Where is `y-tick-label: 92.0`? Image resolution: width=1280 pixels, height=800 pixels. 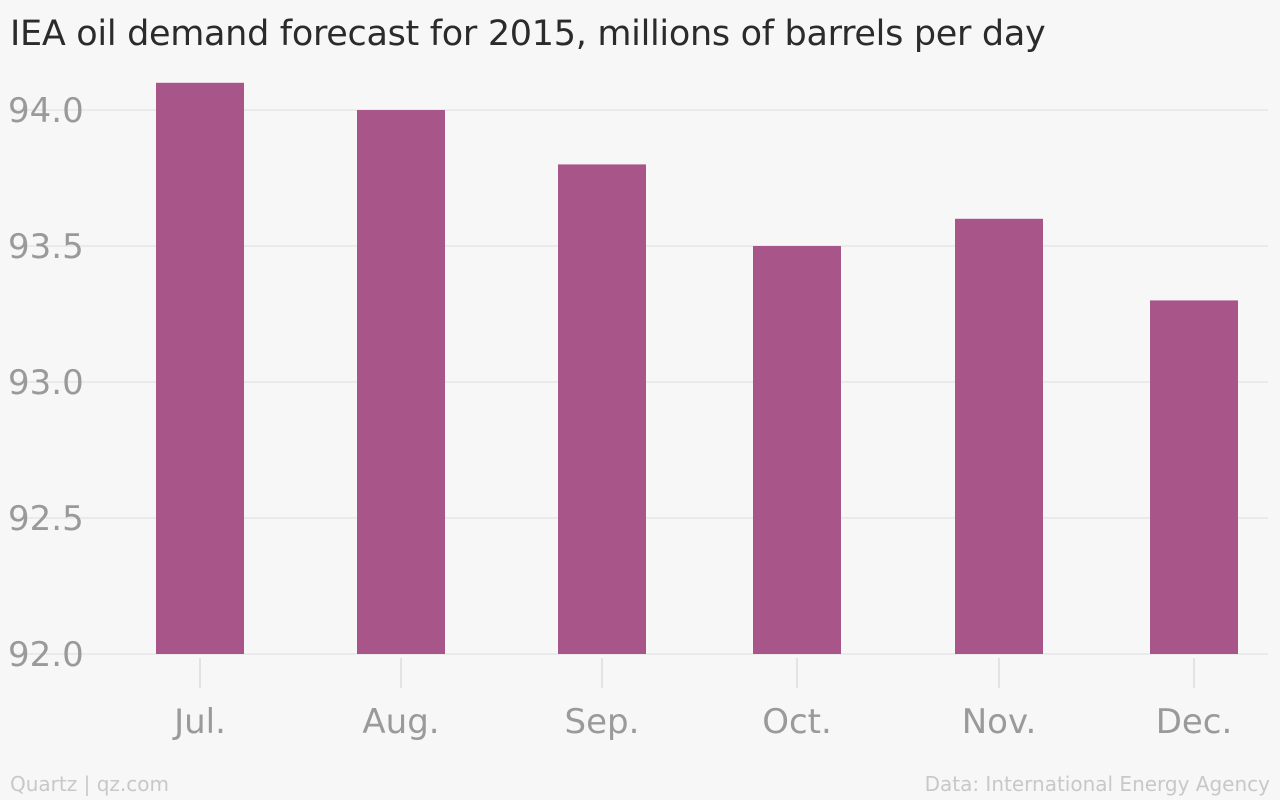 y-tick-label: 92.0 is located at coordinates (46, 655).